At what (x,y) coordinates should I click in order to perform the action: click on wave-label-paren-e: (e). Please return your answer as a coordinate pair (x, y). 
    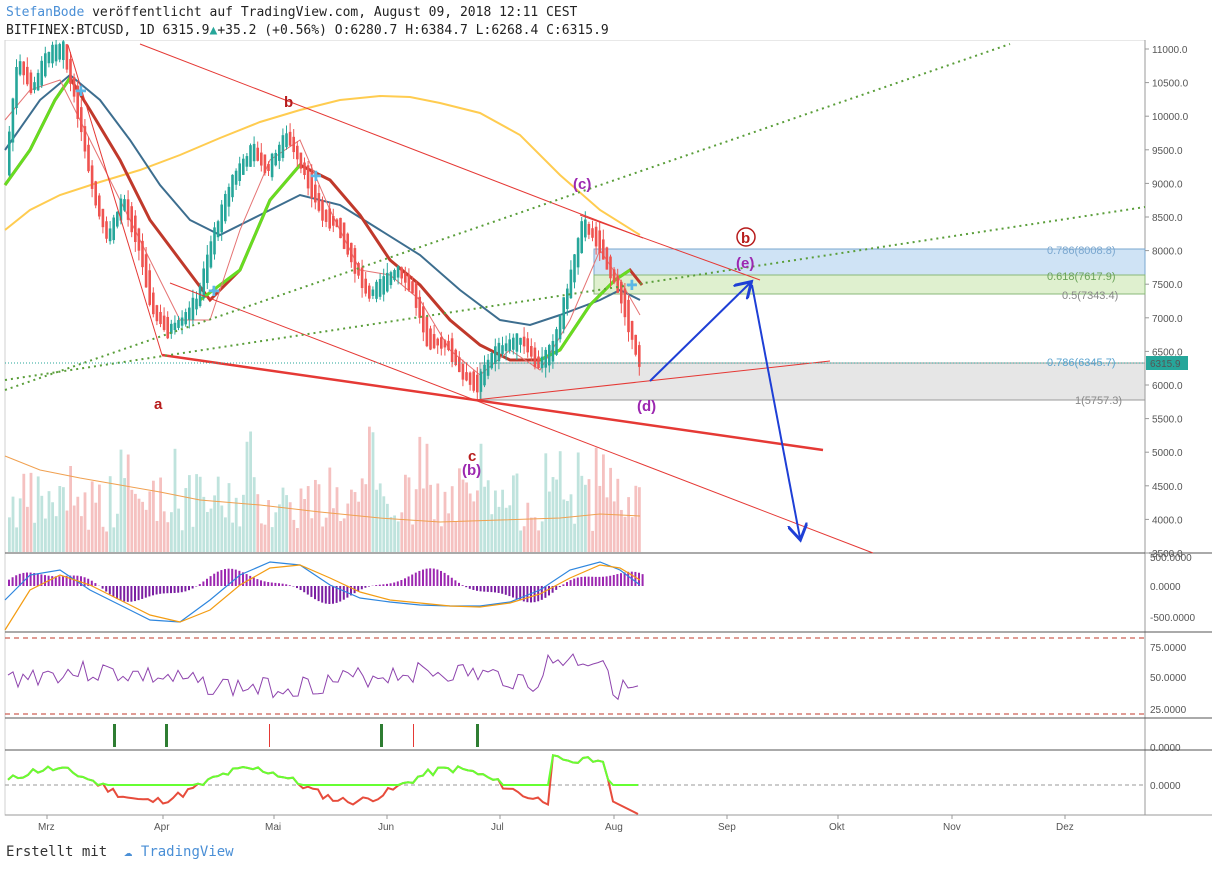
    Looking at the image, I should click on (745, 263).